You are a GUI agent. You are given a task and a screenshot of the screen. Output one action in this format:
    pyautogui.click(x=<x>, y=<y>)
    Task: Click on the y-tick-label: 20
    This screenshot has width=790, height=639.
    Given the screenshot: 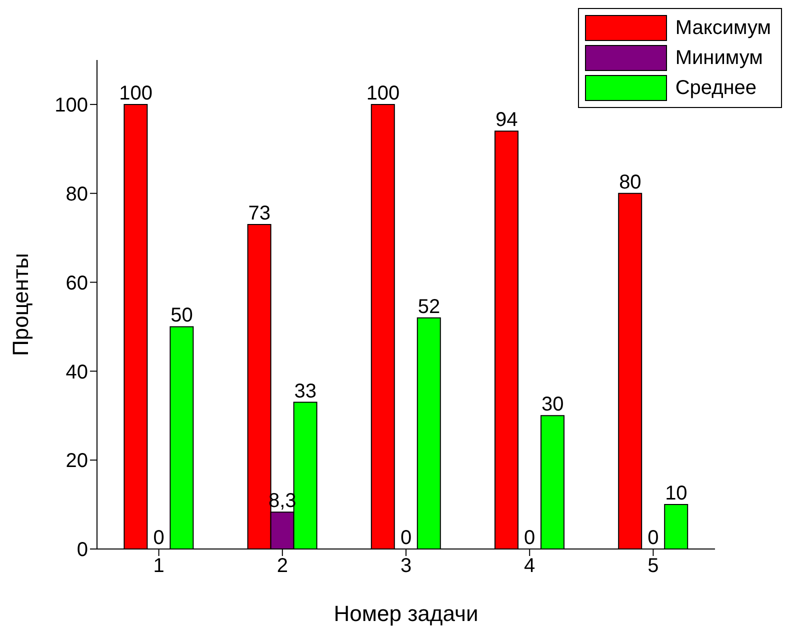 What is the action you would take?
    pyautogui.click(x=77, y=461)
    